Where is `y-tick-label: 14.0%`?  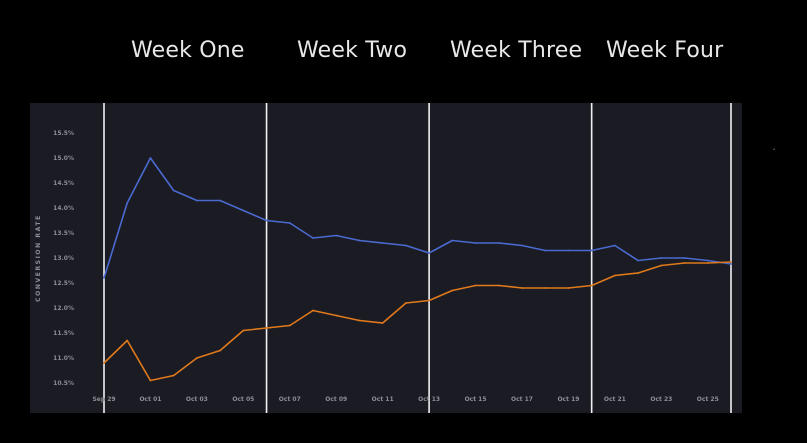
y-tick-label: 14.0% is located at coordinates (63, 208).